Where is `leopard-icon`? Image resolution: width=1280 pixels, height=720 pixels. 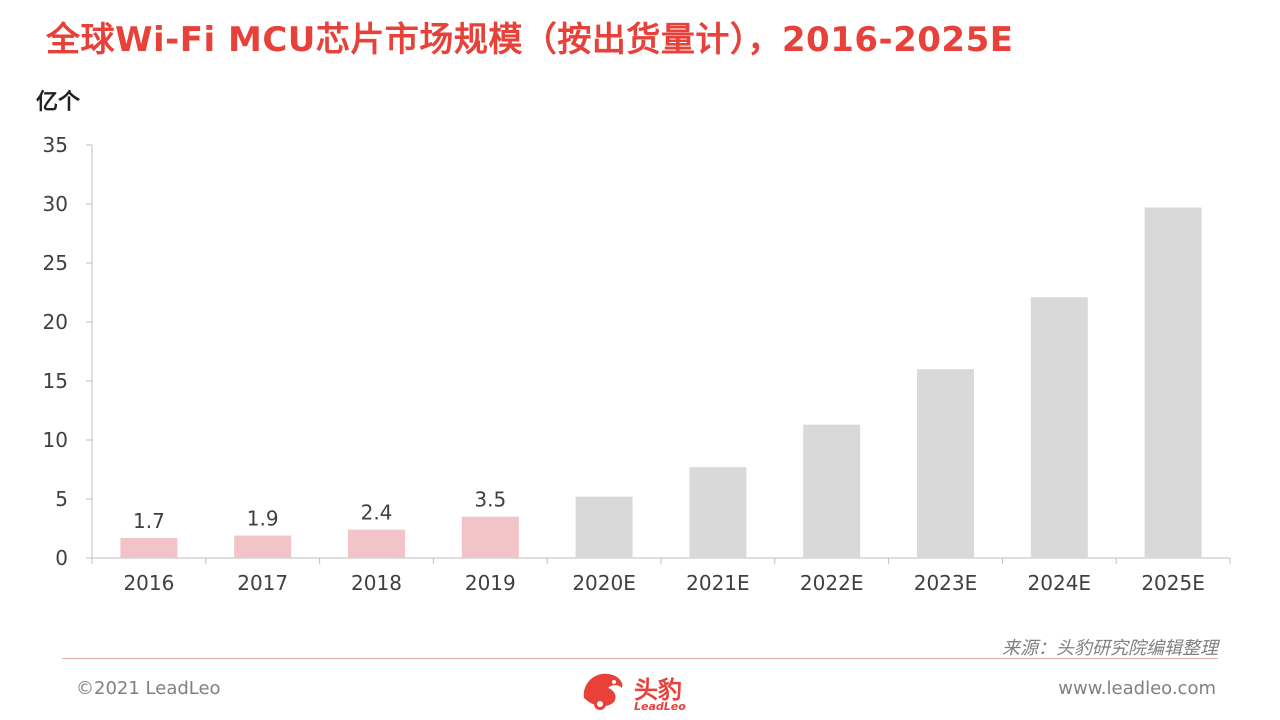
leopard-icon is located at coordinates (603, 691).